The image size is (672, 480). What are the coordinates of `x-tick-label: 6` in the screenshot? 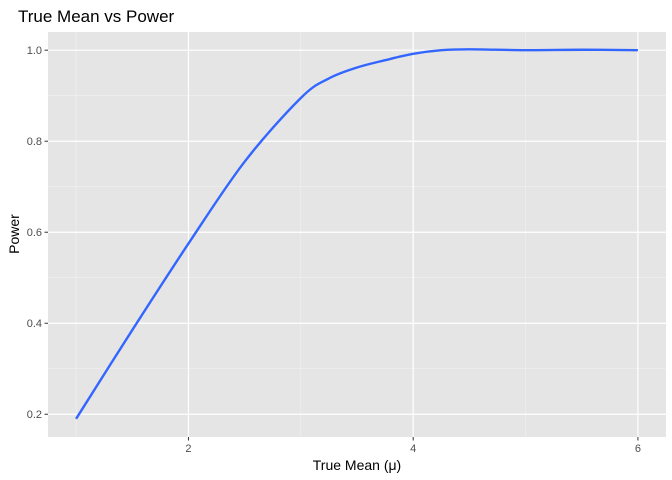 It's located at (638, 449).